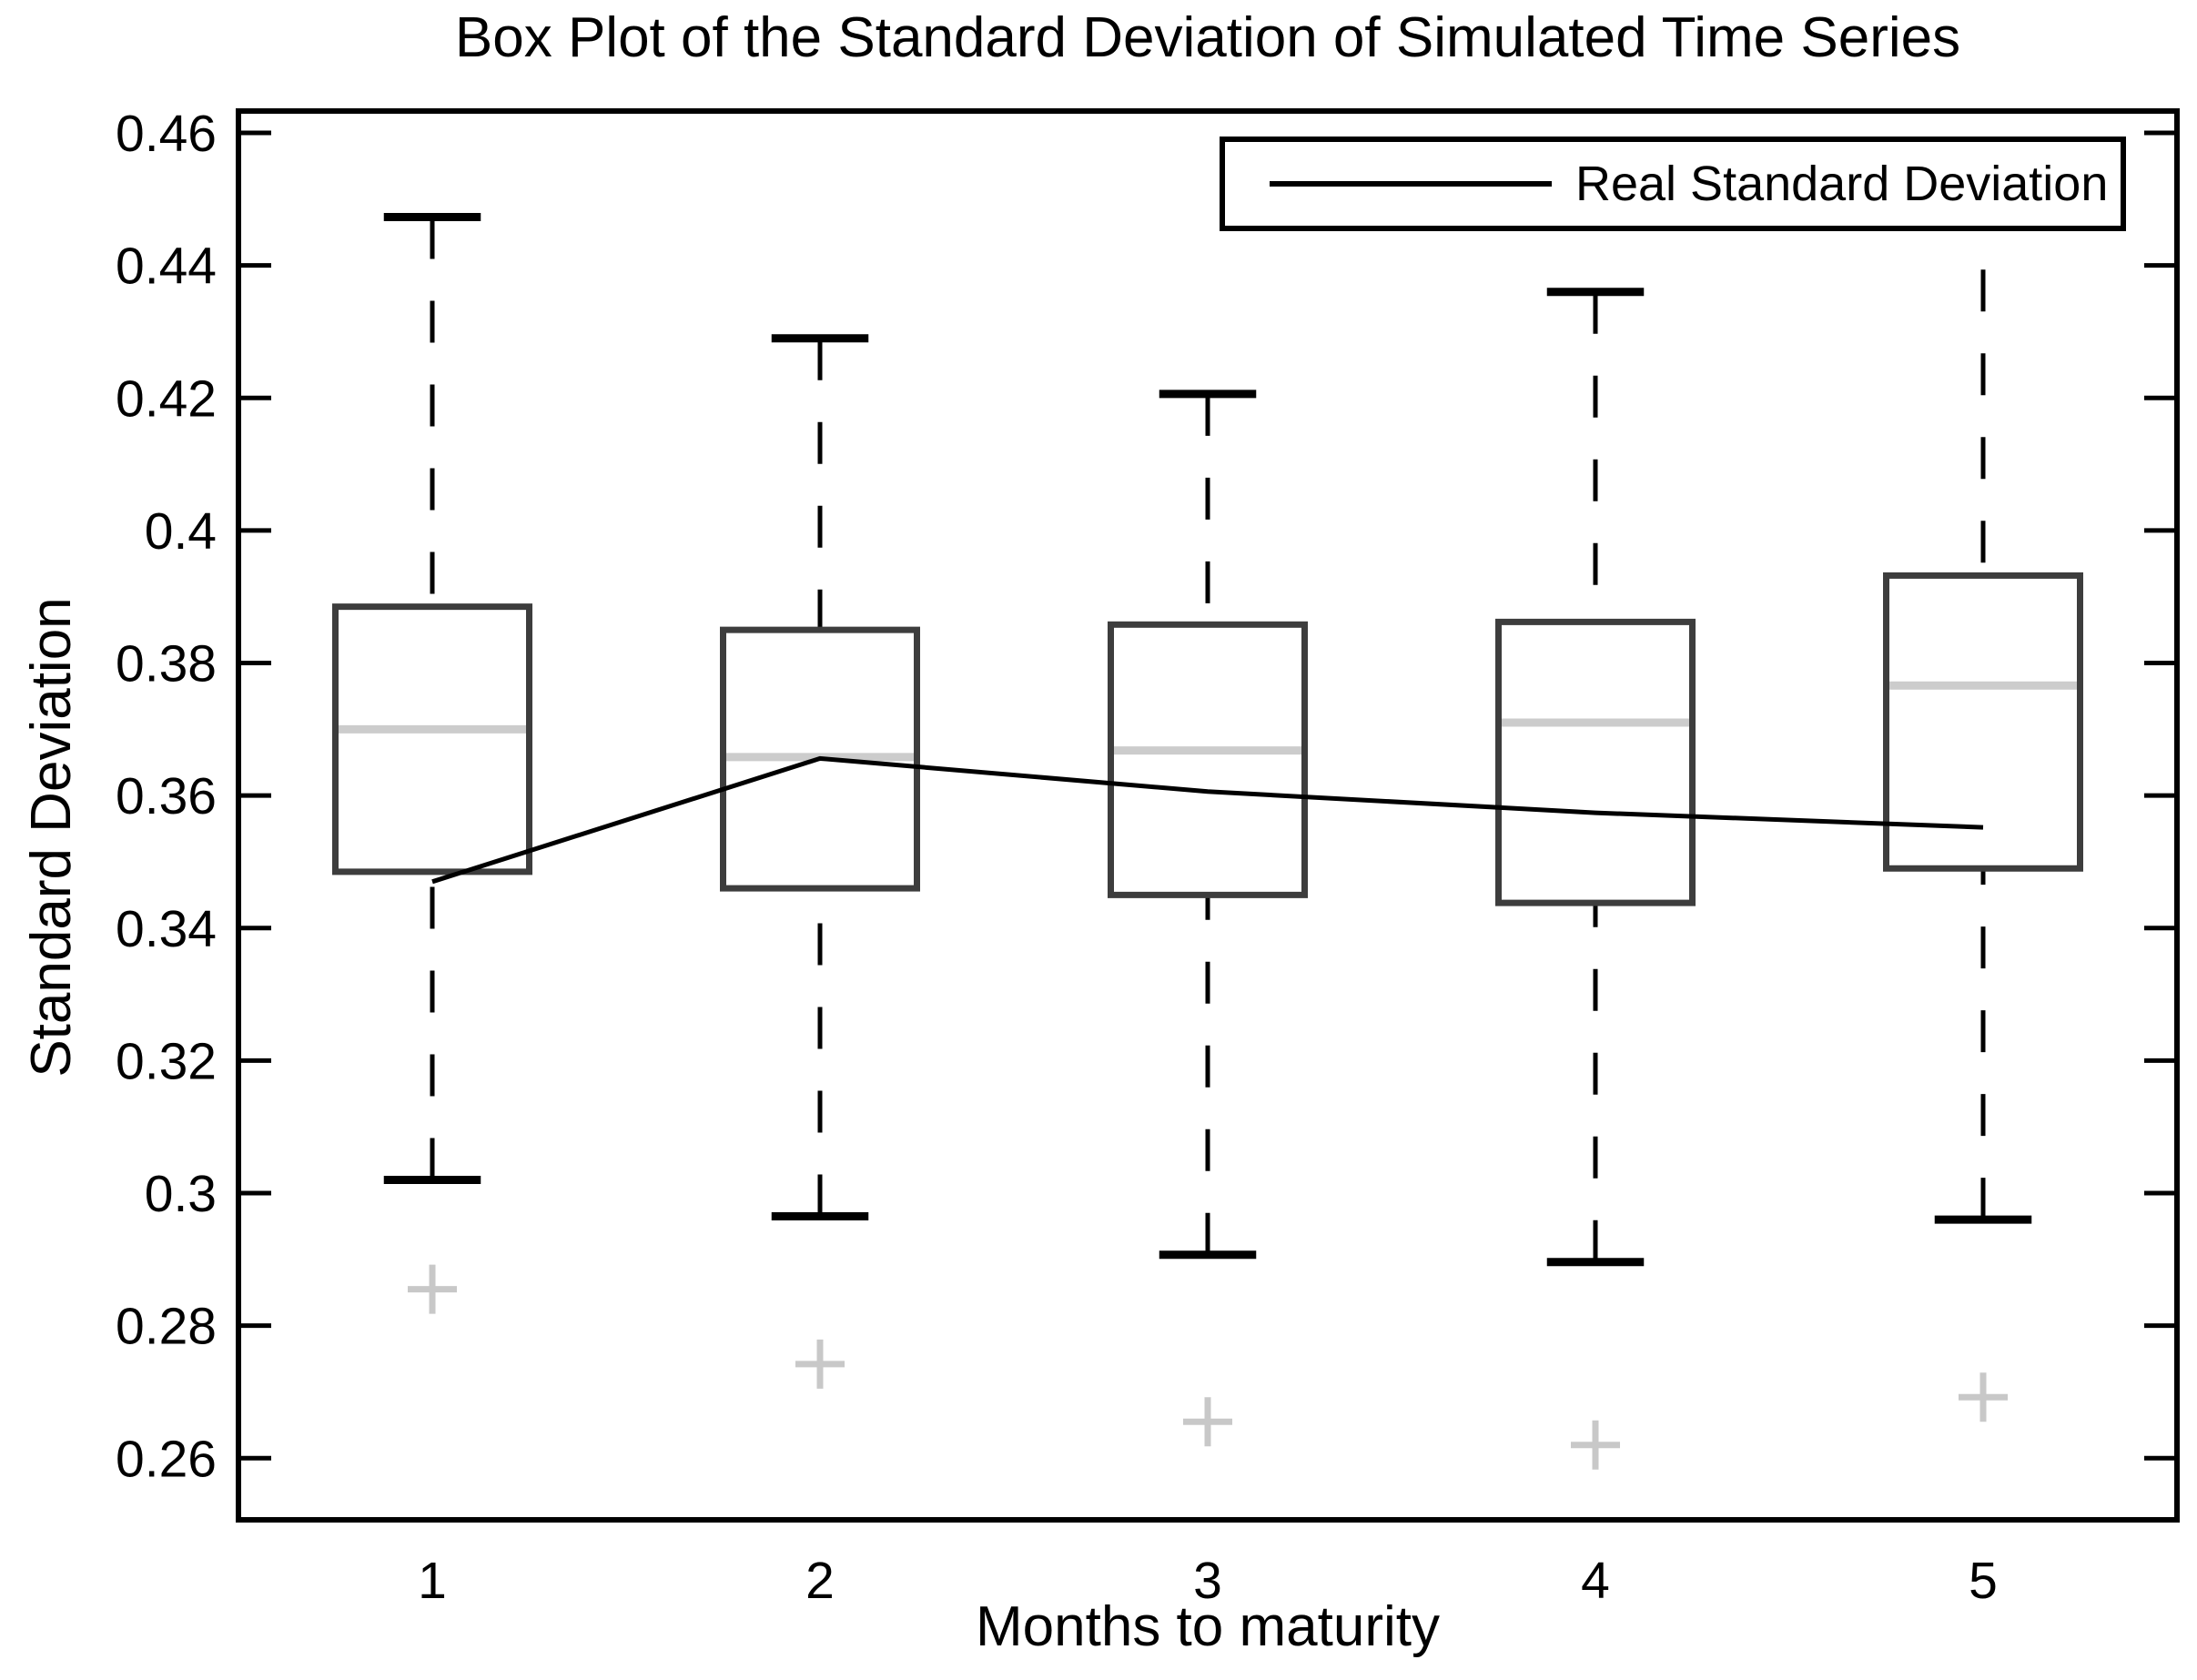 The height and width of the screenshot is (1680, 2197). I want to click on y-tick-label: 0.3, so click(181, 1194).